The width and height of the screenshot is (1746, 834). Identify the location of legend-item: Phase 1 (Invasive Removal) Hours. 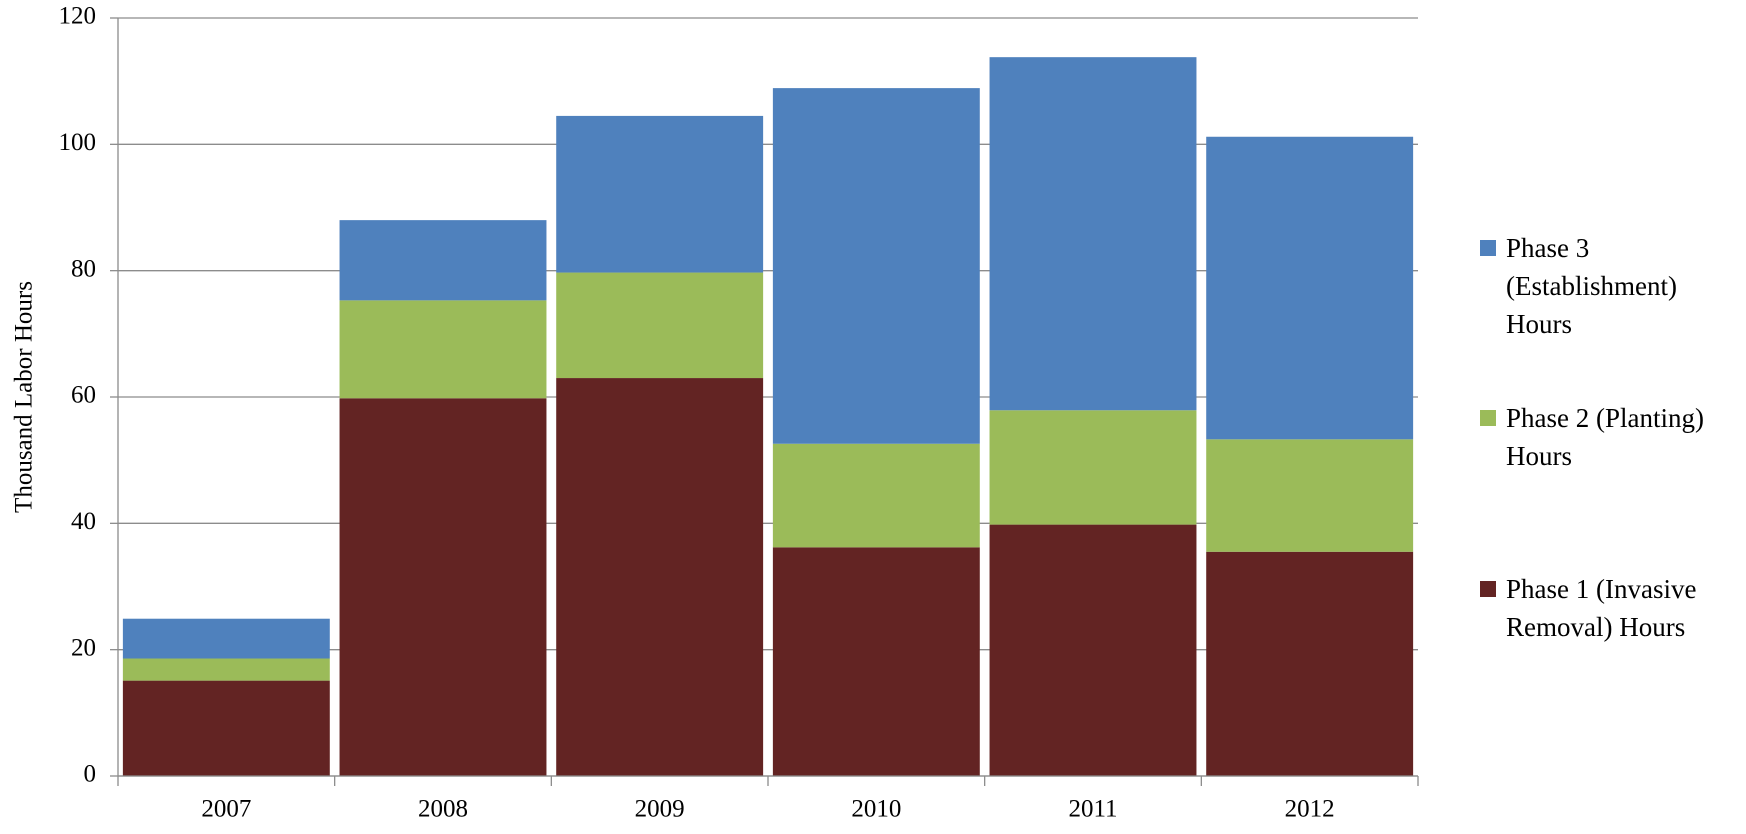
(1611, 608).